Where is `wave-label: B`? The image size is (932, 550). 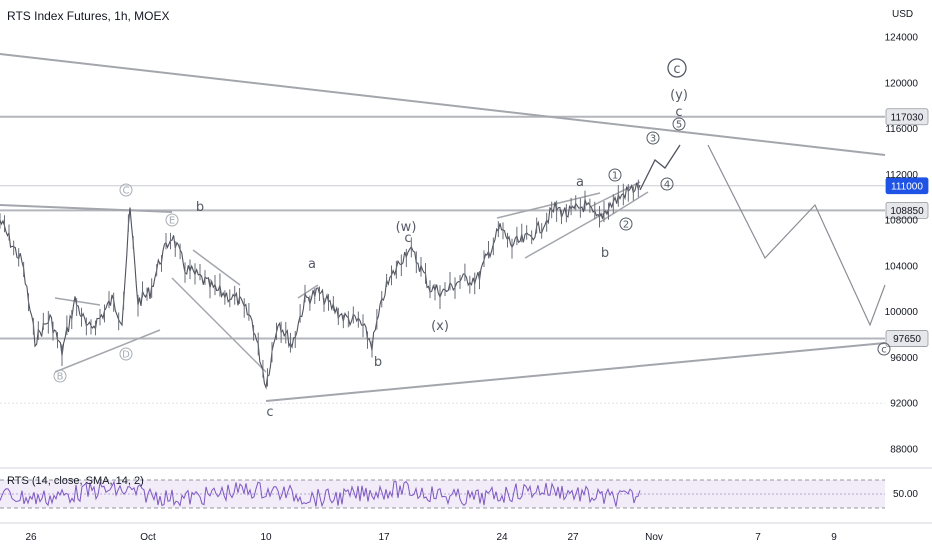
wave-label: B is located at coordinates (60, 377).